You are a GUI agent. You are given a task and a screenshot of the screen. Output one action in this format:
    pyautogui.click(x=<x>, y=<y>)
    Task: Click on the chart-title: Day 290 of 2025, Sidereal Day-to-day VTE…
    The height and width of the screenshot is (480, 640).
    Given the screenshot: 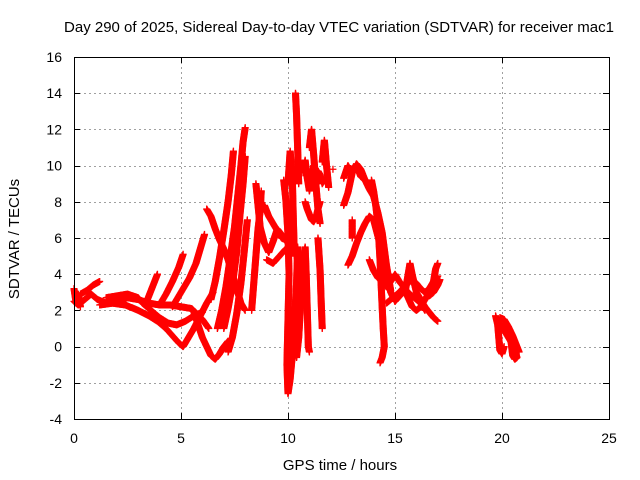 What is the action you would take?
    pyautogui.click(x=339, y=27)
    